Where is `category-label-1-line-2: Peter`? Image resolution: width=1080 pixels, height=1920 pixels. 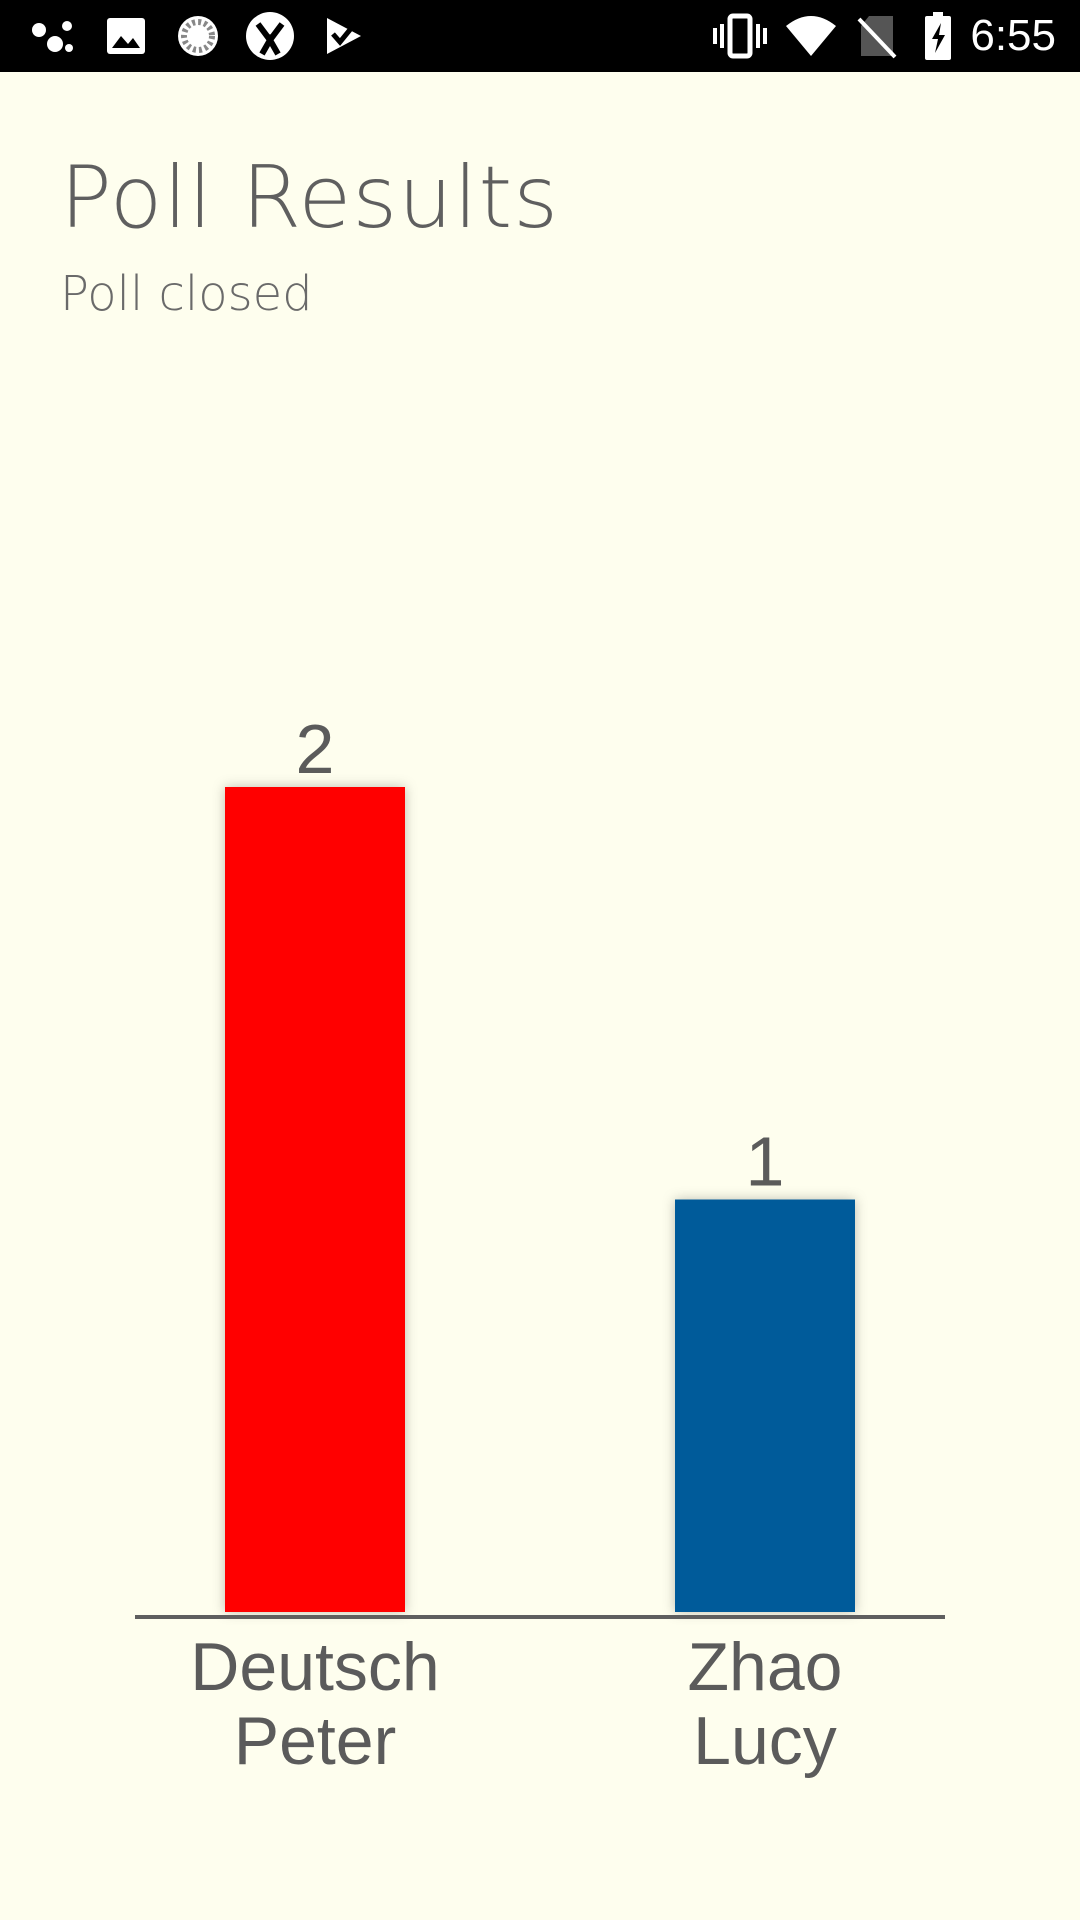
category-label-1-line-2: Peter is located at coordinates (315, 1741).